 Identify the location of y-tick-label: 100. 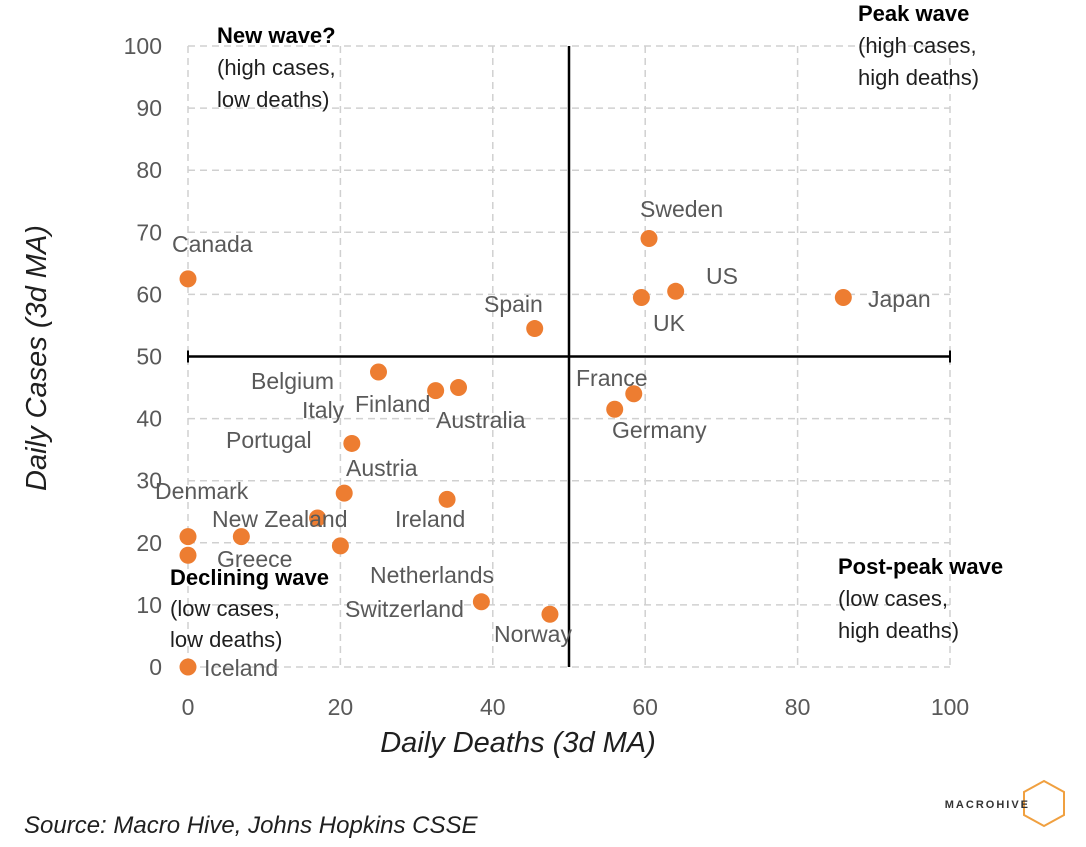
(143, 46).